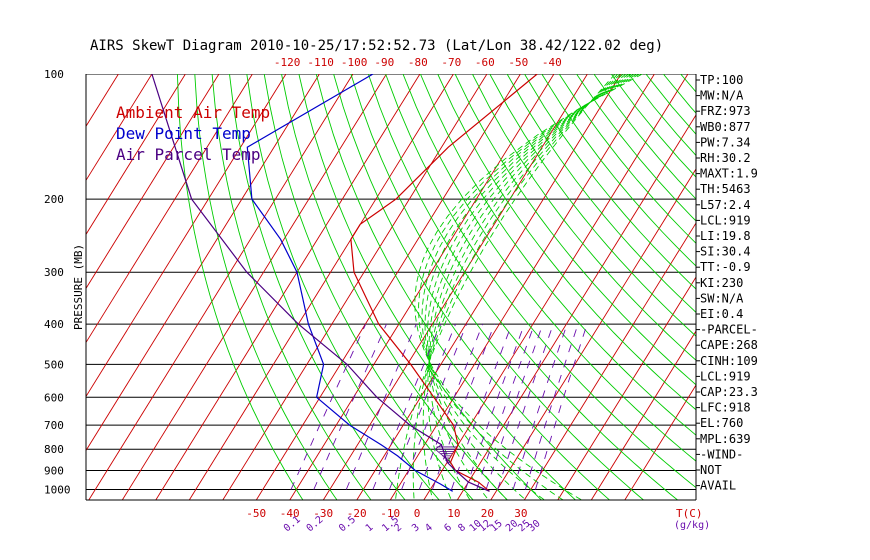 The image size is (870, 560). Describe the element at coordinates (357, 513) in the screenshot. I see `bottom-temp-tick-label: -20` at that location.